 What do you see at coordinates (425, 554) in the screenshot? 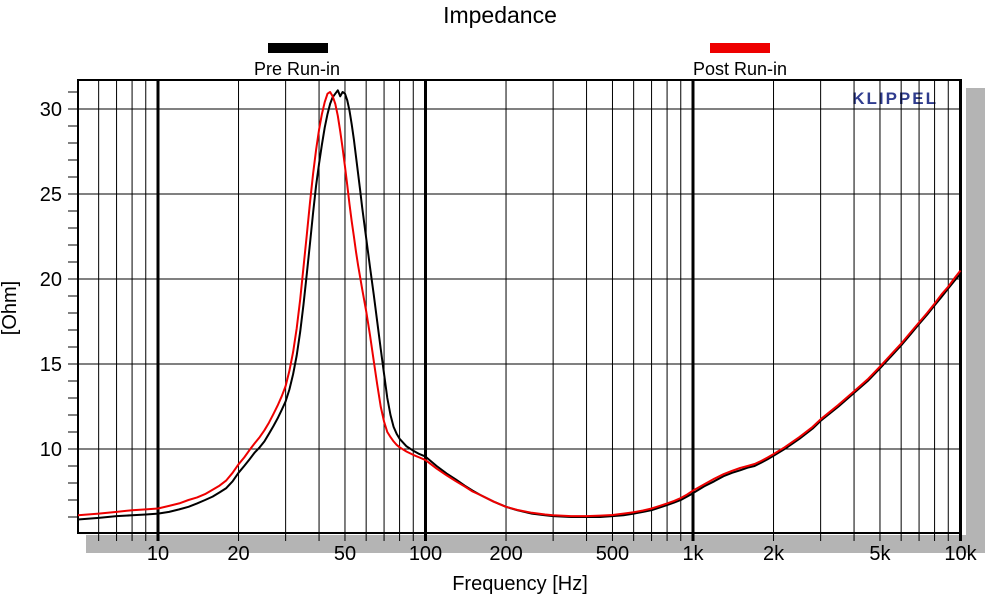
I see `x-tick-label: 100` at bounding box center [425, 554].